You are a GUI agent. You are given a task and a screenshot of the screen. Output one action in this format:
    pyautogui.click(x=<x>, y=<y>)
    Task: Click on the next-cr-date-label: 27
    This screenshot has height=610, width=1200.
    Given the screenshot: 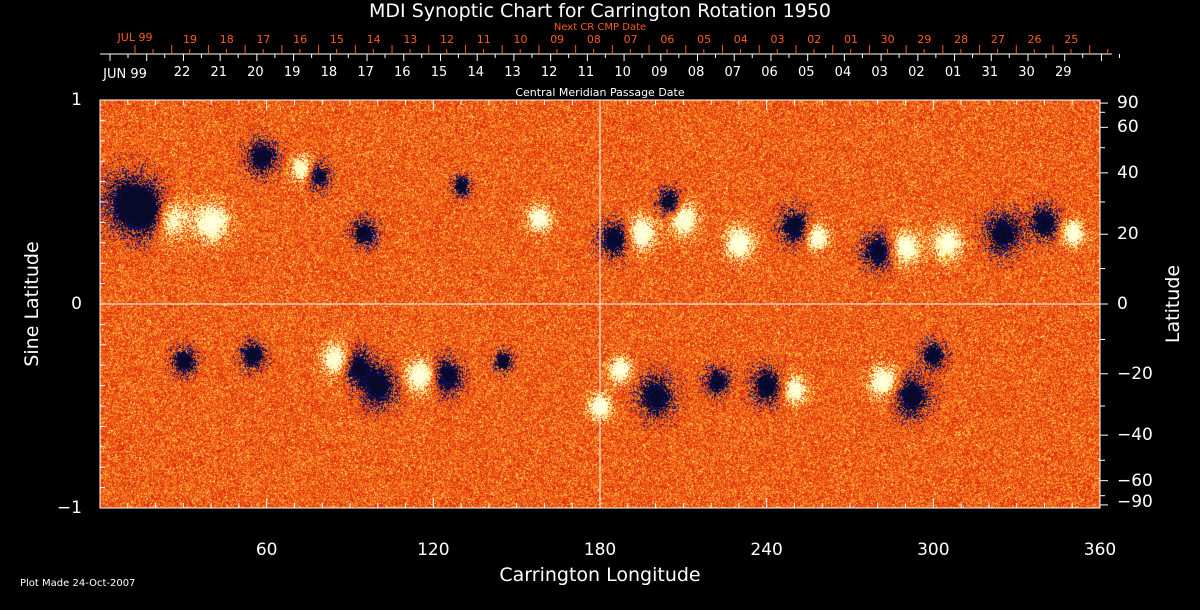 What is the action you would take?
    pyautogui.click(x=997, y=39)
    